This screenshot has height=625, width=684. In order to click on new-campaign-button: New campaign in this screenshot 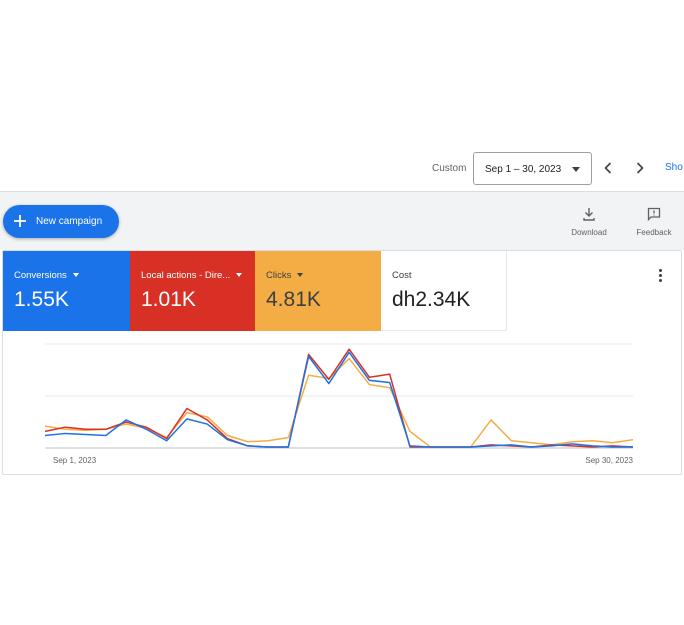, I will do `click(61, 221)`.